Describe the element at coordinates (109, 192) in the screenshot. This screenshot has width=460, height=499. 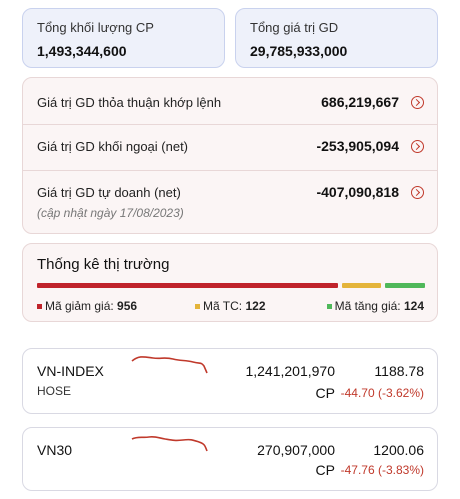
I see `proprietary-net-label: Giá trị GD tự doanh (net)` at that location.